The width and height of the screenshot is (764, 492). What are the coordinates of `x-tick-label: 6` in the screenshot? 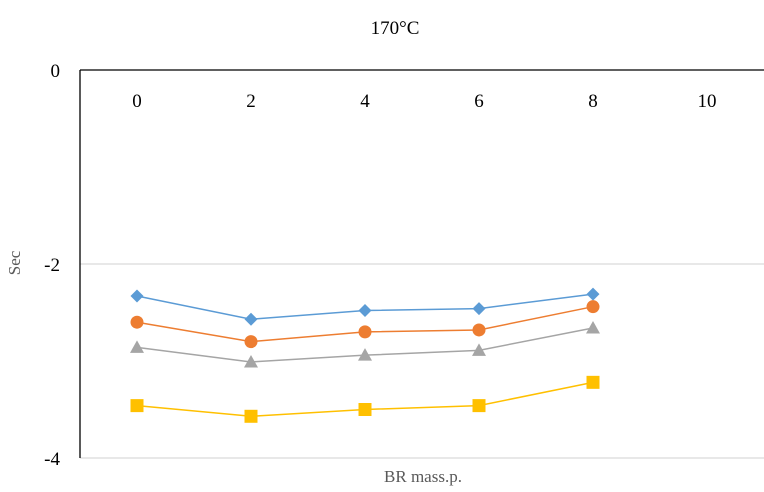 It's located at (479, 101).